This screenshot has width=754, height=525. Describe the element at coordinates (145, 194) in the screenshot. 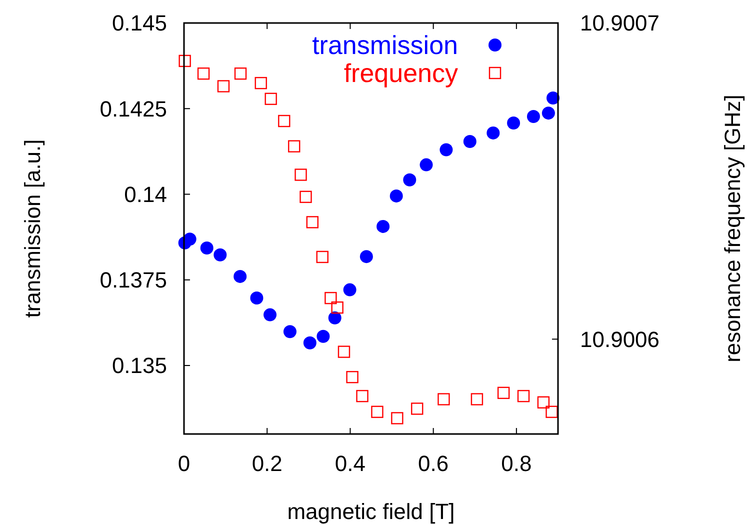

I see `y-tick-label: 0.14` at that location.